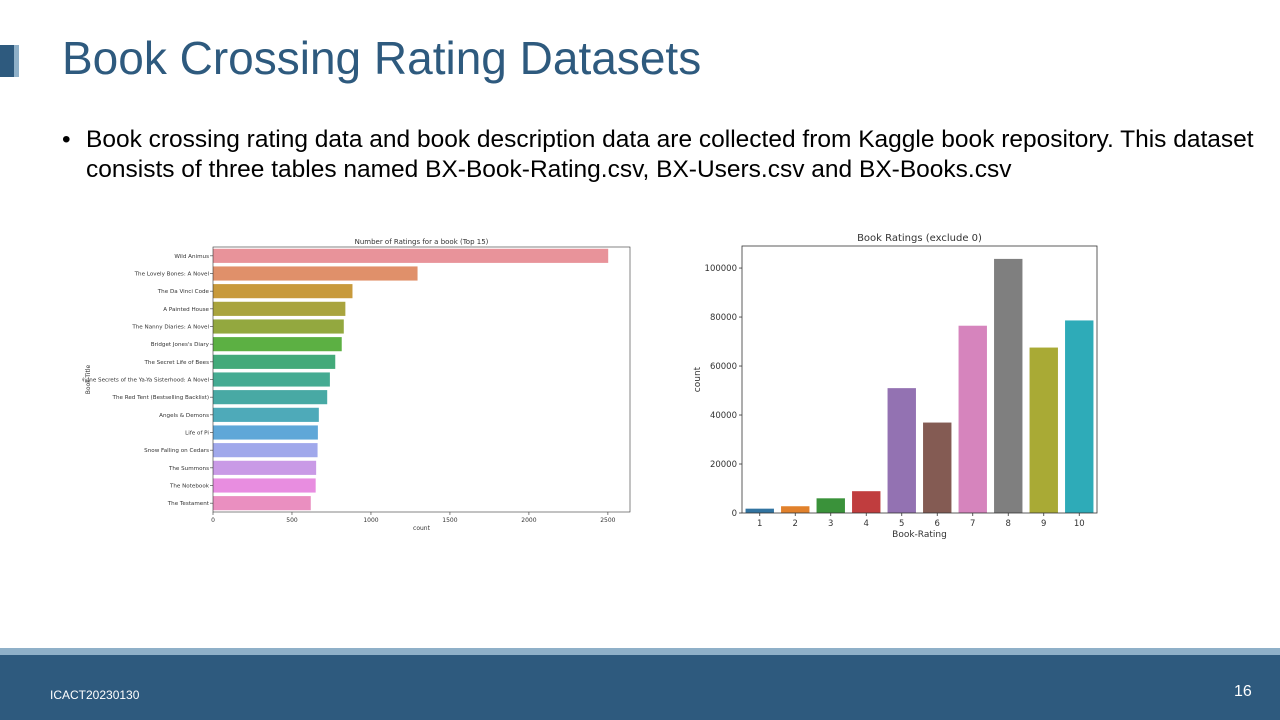 This screenshot has width=1280, height=720. Describe the element at coordinates (176, 363) in the screenshot. I see `y-tick-label: The Secret Life of Bees` at that location.